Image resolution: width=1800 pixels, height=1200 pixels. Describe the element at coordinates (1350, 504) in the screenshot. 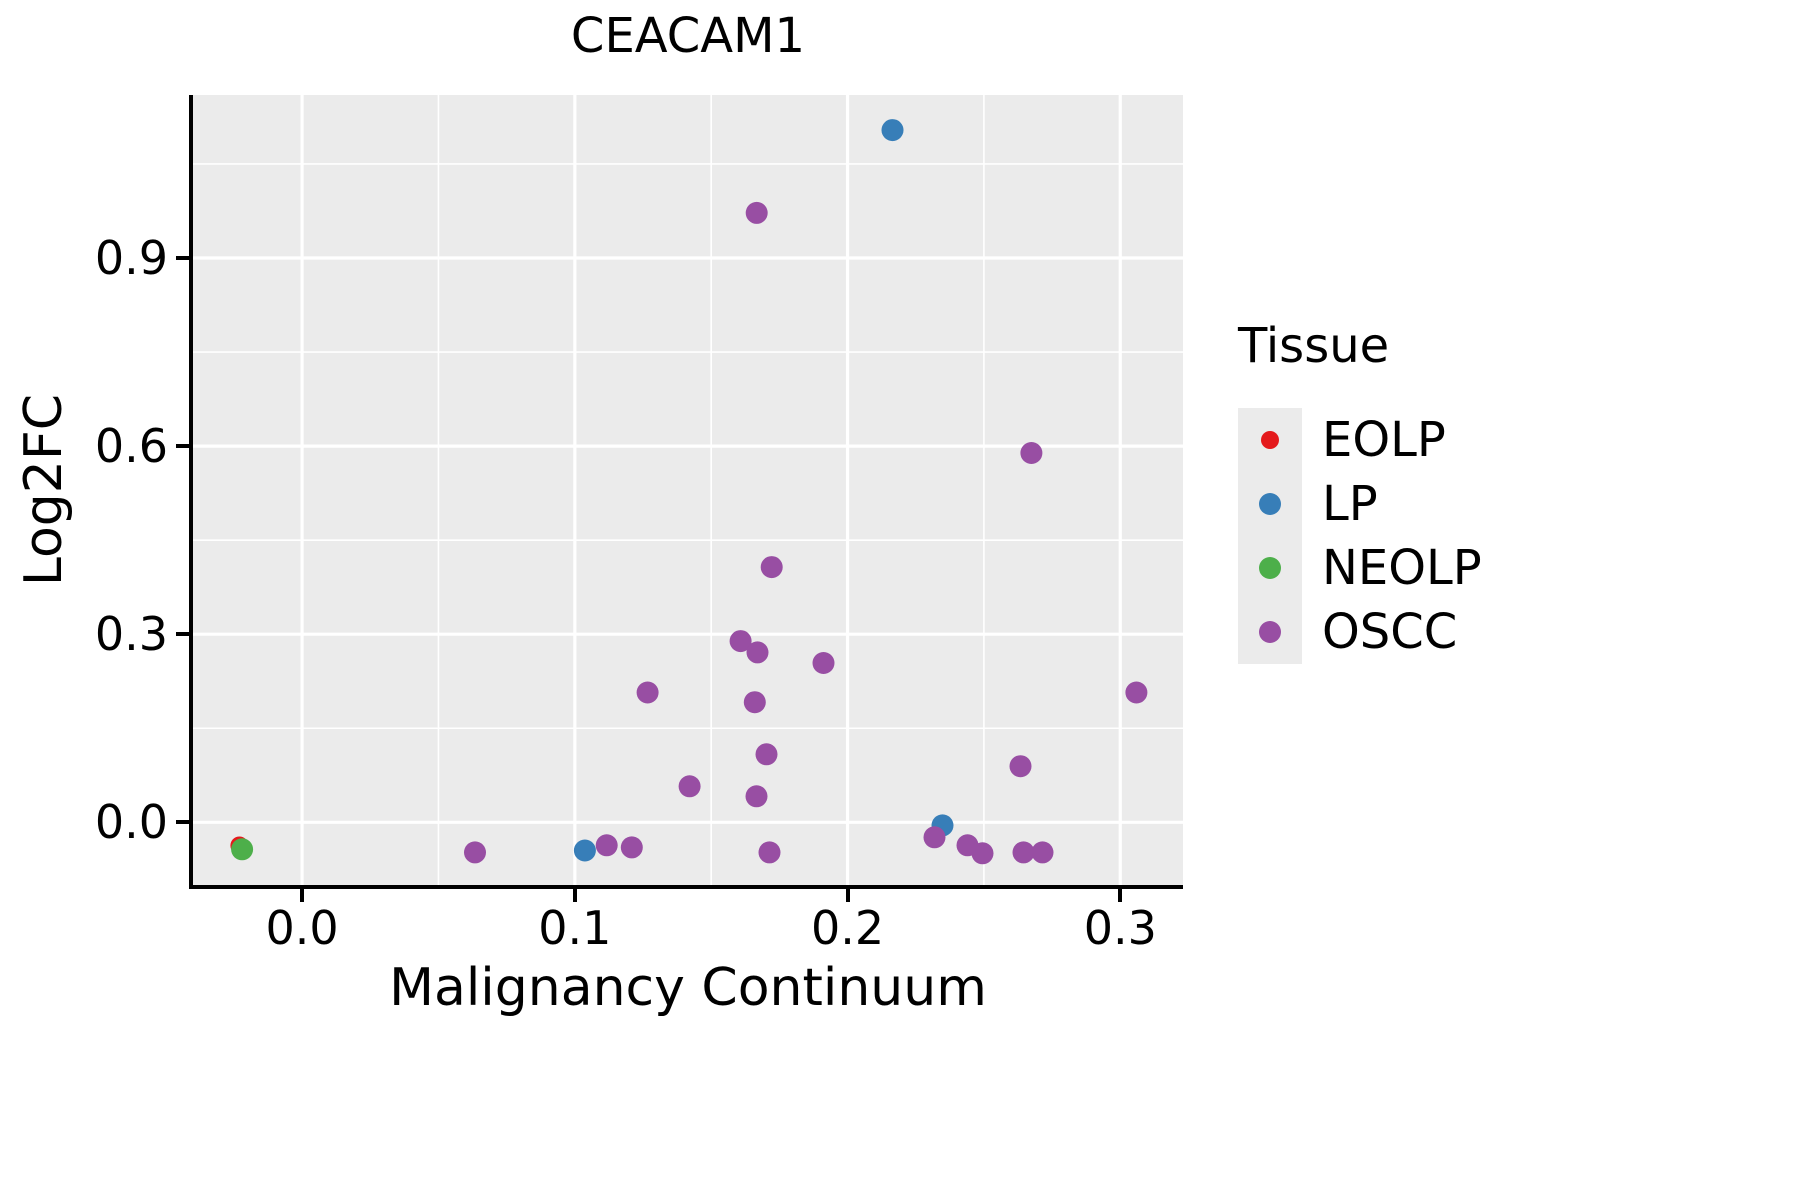

I see `legend-item-label: LP` at that location.